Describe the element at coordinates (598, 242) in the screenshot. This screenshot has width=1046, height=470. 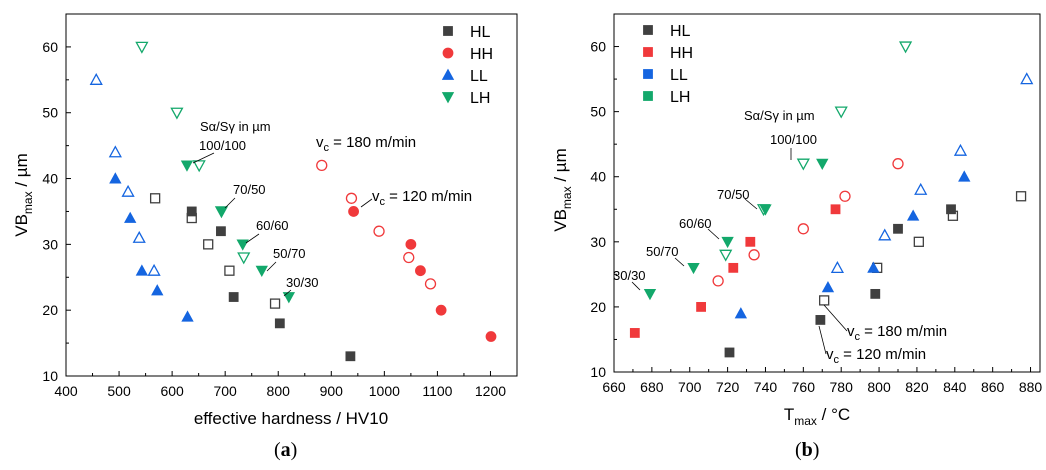
I see `y-tick-label: 30` at that location.